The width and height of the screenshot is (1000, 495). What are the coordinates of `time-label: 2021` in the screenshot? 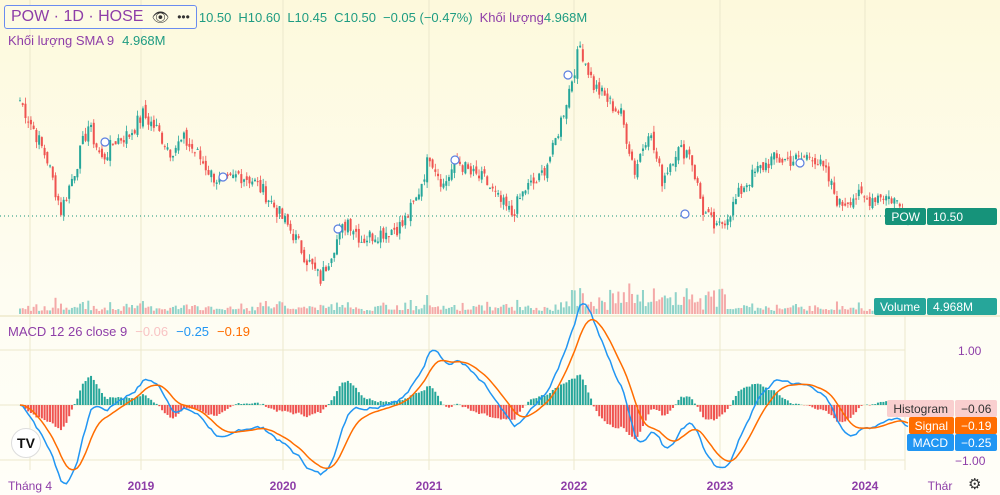 It's located at (429, 486).